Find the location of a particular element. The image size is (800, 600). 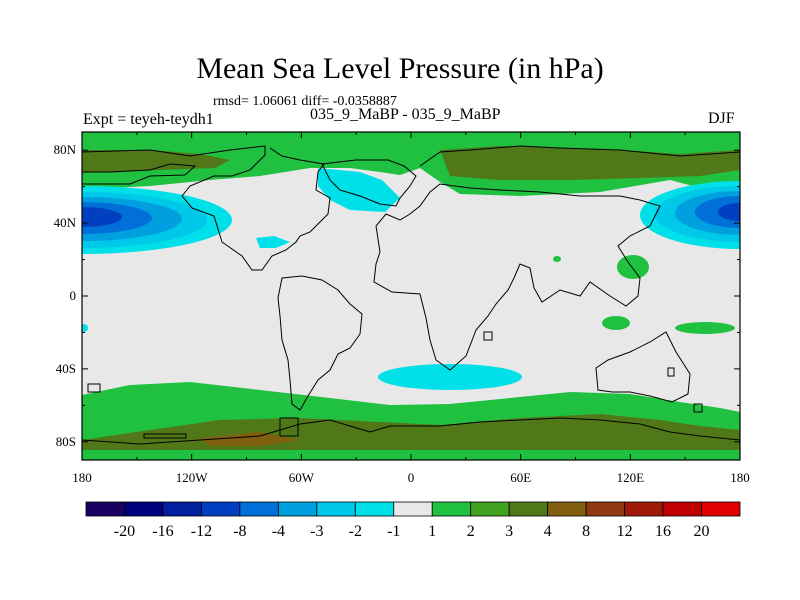

x-tick-label: 60E is located at coordinates (520, 477).